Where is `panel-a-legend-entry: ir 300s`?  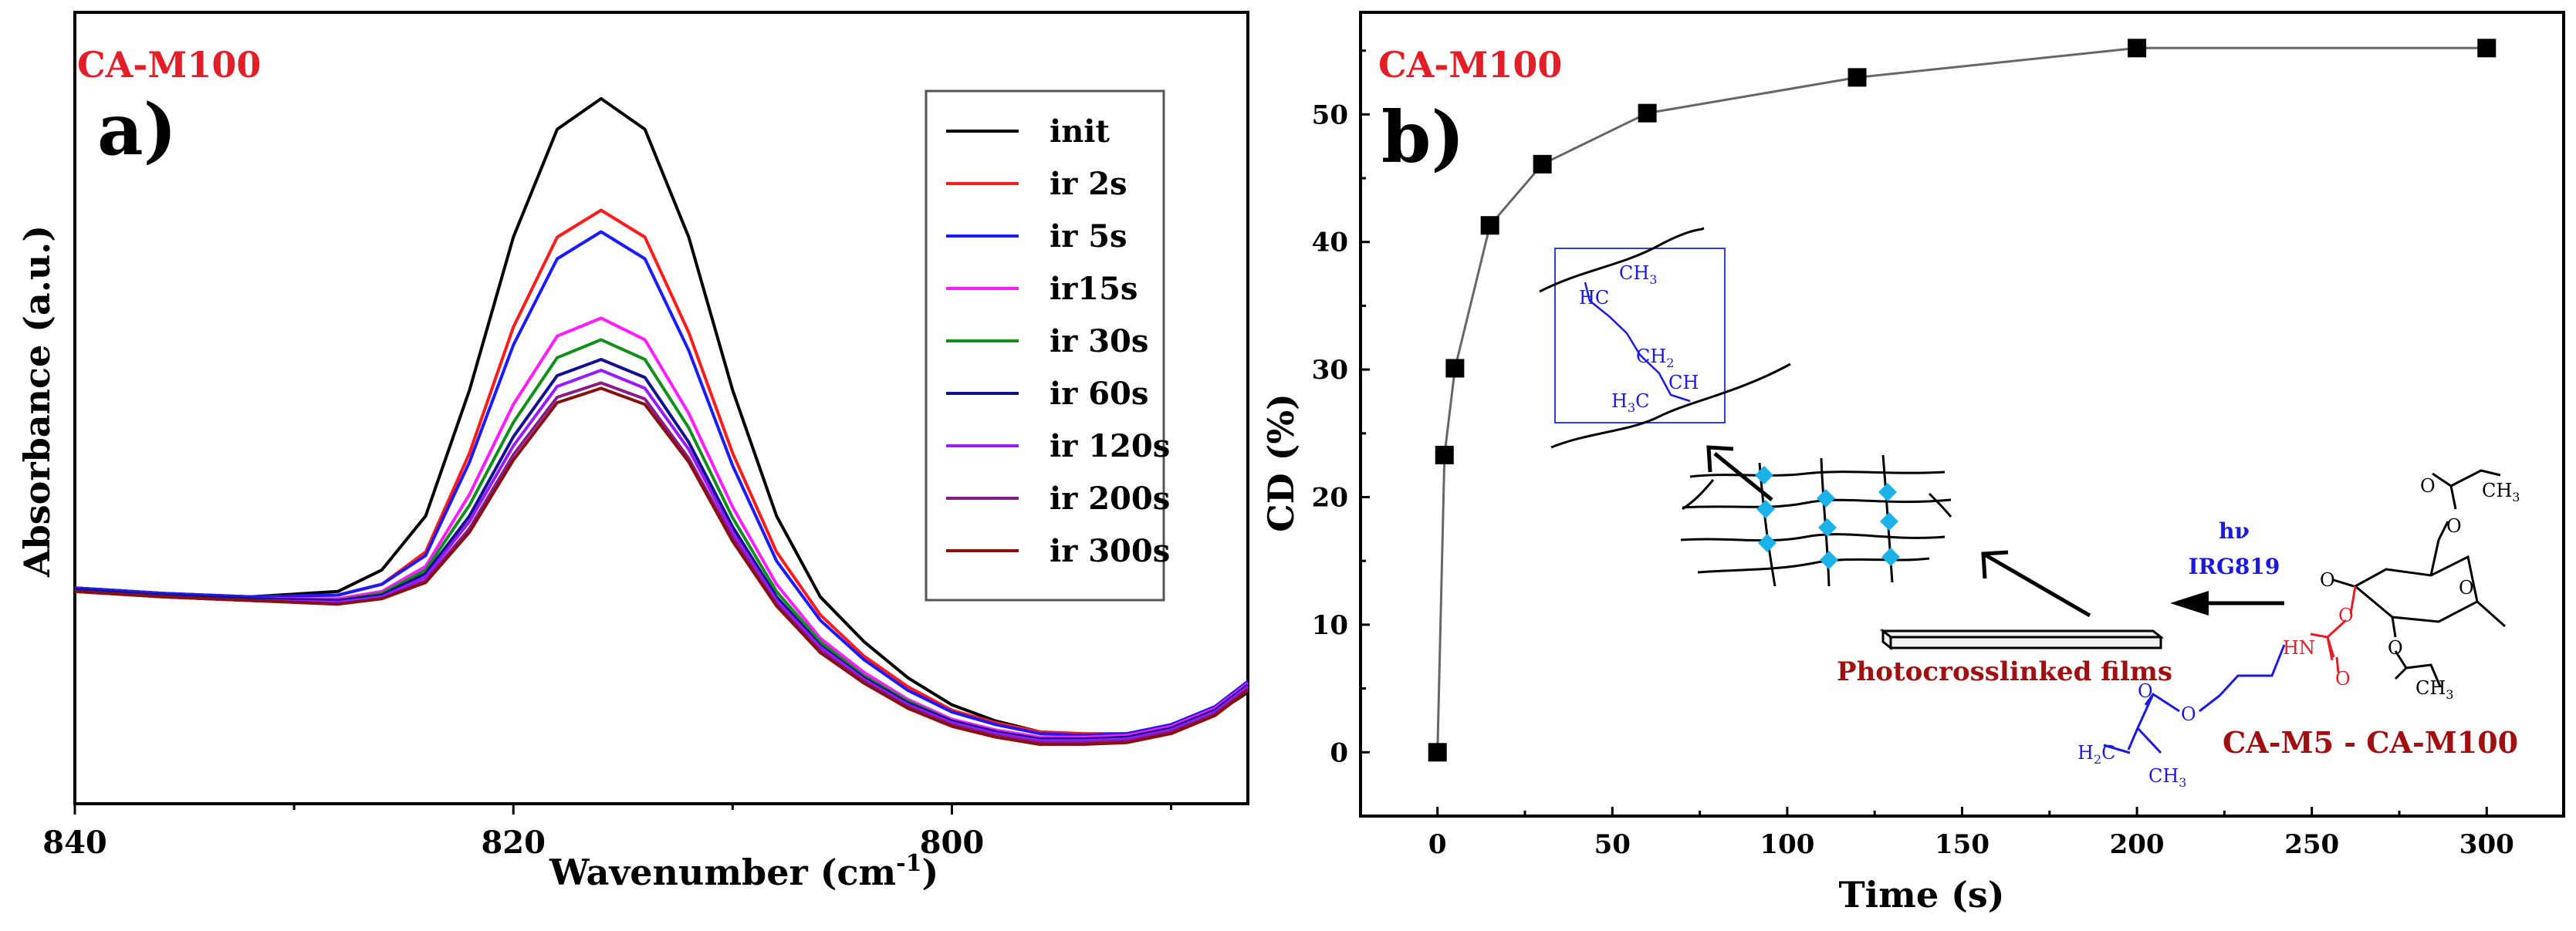 panel-a-legend-entry: ir 300s is located at coordinates (1110, 551).